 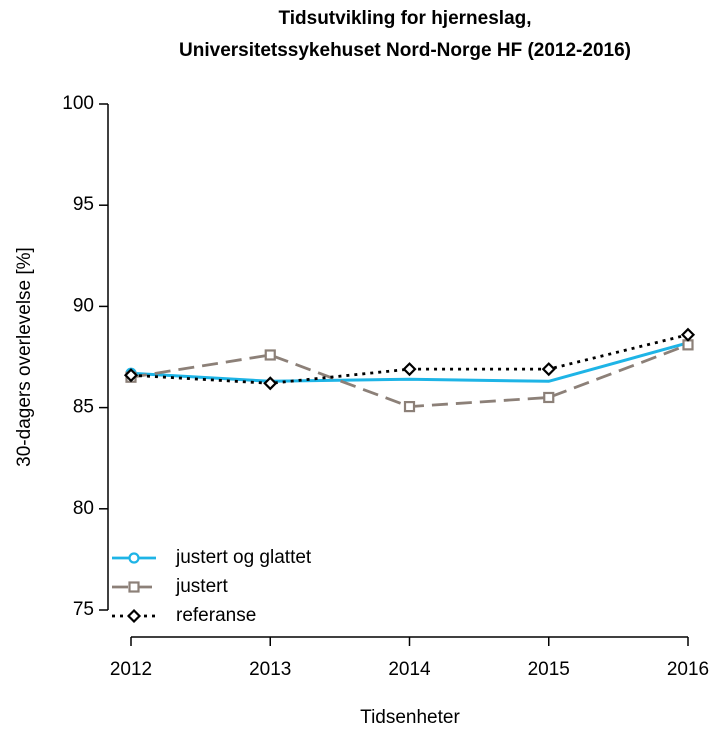 What do you see at coordinates (410, 717) in the screenshot?
I see `x-axis-label: Tidsenheter` at bounding box center [410, 717].